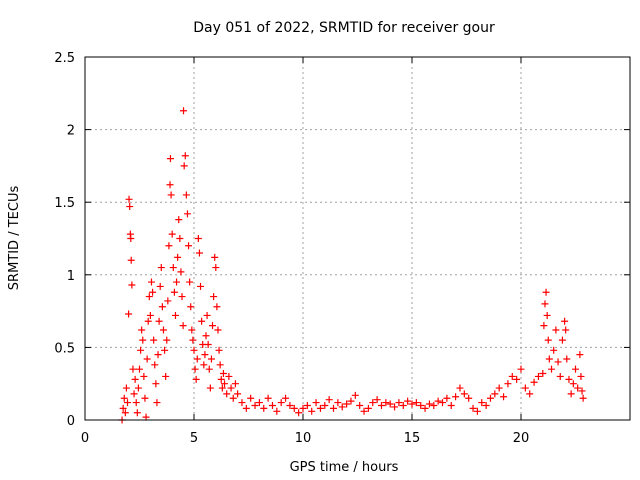 The height and width of the screenshot is (480, 640). What do you see at coordinates (71, 131) in the screenshot?
I see `y-tick-label: 2` at bounding box center [71, 131].